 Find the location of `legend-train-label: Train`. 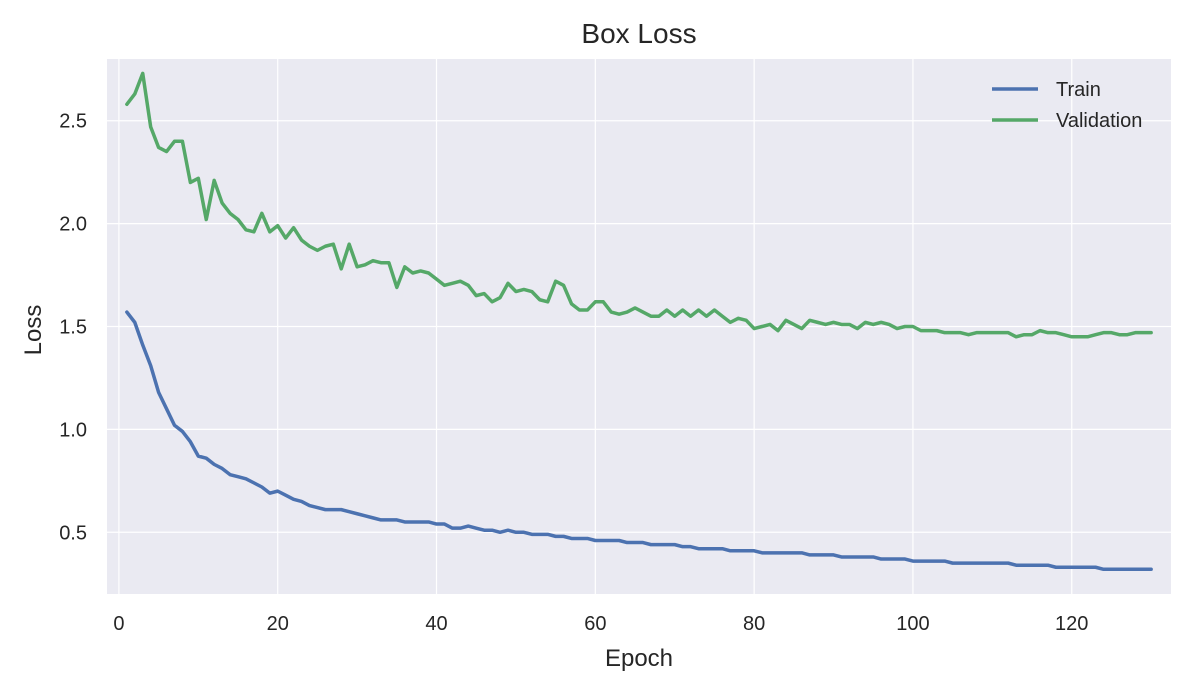

legend-train-label: Train is located at coordinates (1078, 90).